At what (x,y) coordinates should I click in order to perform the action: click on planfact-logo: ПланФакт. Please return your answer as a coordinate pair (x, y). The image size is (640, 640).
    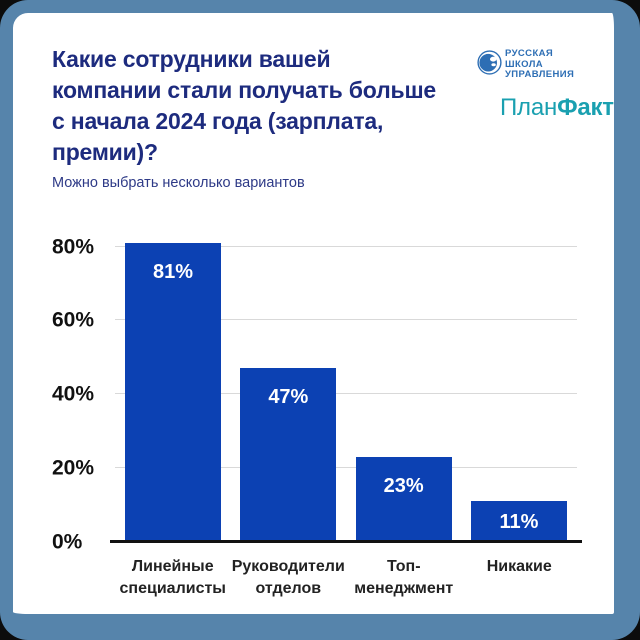
    Looking at the image, I should click on (558, 108).